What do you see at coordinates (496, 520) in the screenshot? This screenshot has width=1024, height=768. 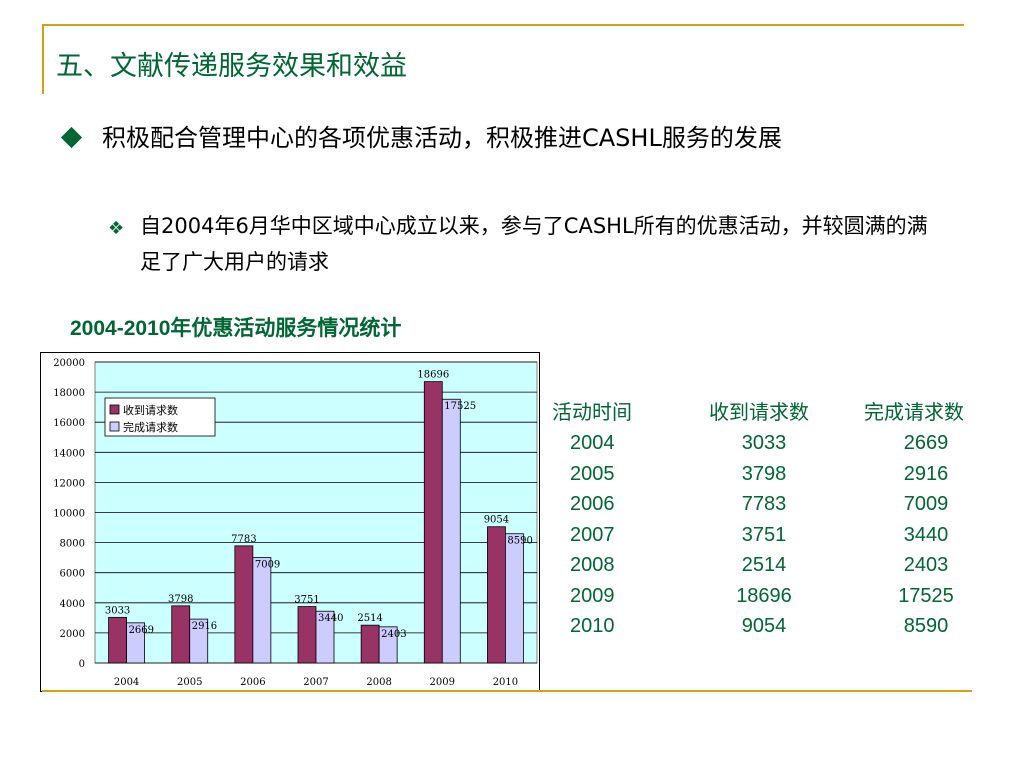 I see `data-label: 9054` at bounding box center [496, 520].